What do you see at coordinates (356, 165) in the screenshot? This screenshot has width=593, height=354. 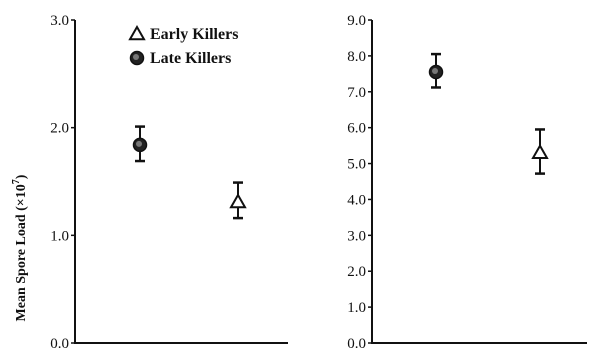 I see `y-tick-label: 5.0` at bounding box center [356, 165].